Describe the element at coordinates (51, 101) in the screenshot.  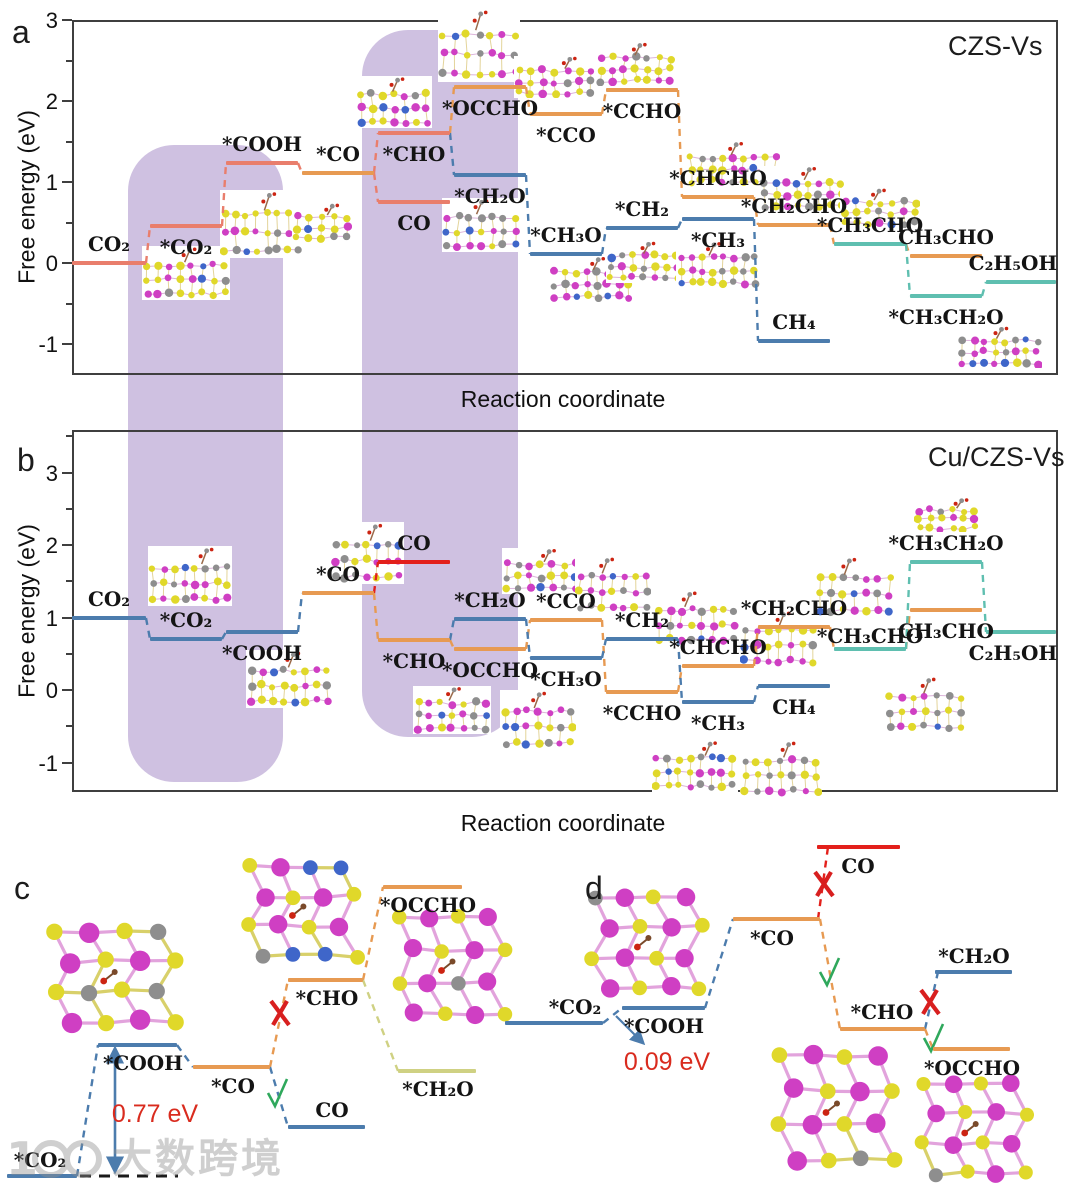
I see `y-axis-tick-label: 2` at that location.